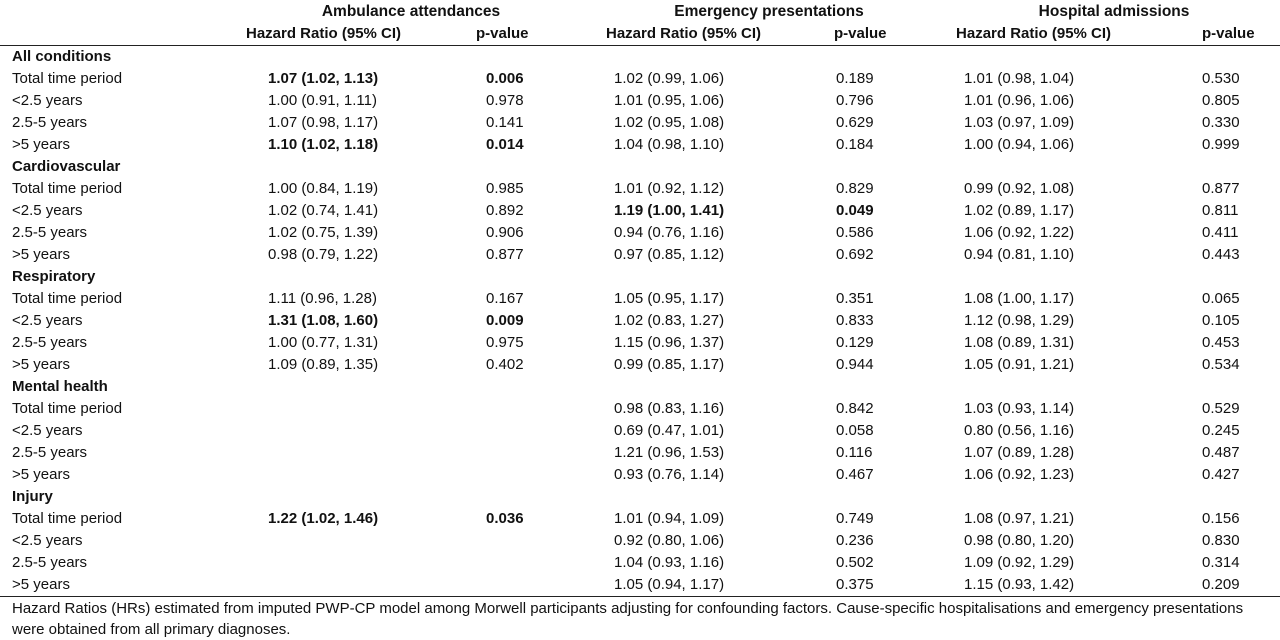  Describe the element at coordinates (1019, 408) in the screenshot. I see `hosp-hr-cell: 1.03 (0.93, 1.14)` at that location.